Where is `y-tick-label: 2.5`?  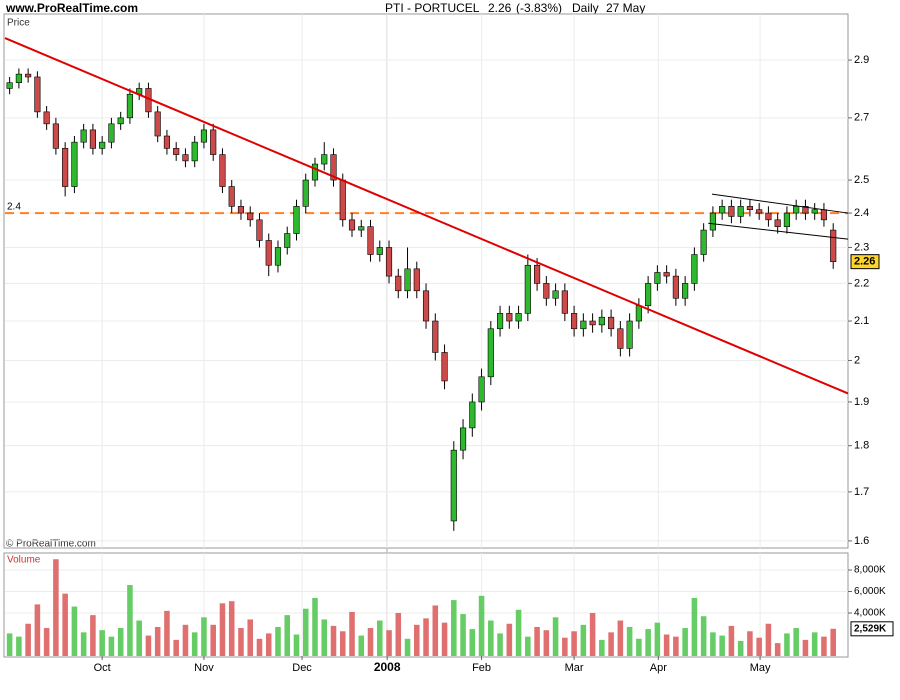 y-tick-label: 2.5 is located at coordinates (861, 180).